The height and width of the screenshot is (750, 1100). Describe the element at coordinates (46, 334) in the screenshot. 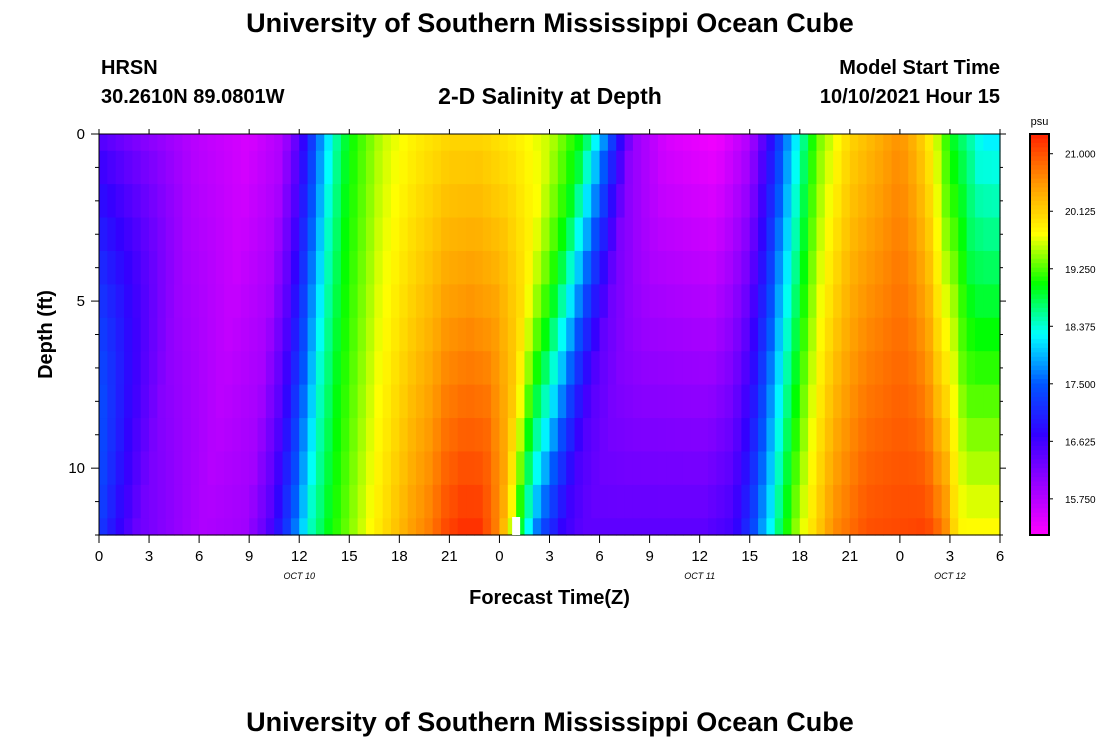

I see `y-axis-title: Depth (ft)` at that location.